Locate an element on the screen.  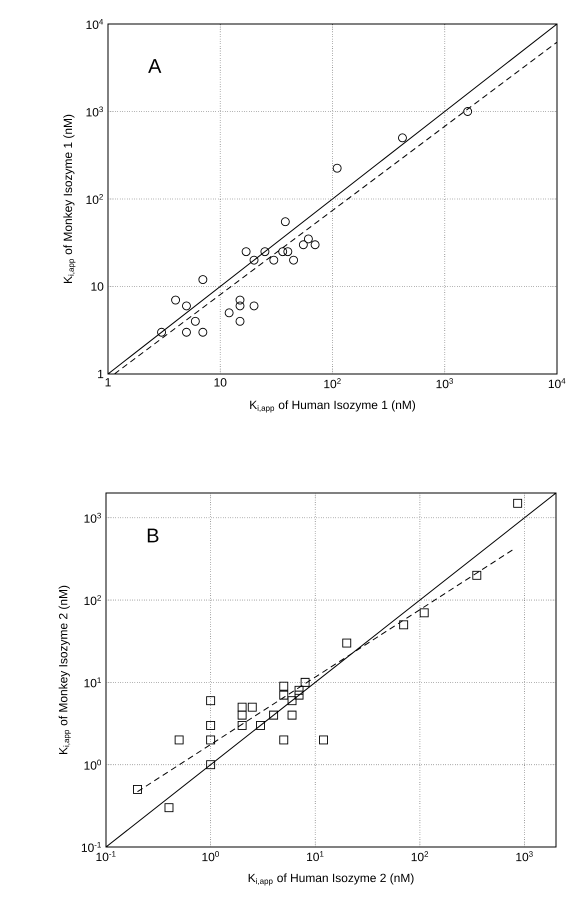
y-tick-label: 10$^{1}$ is located at coordinates (92, 682).